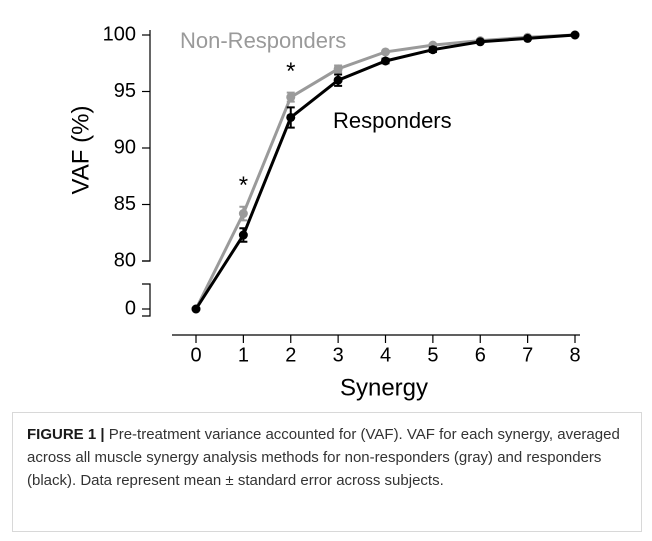 This screenshot has width=652, height=541. I want to click on y-tick-label: 80, so click(125, 260).